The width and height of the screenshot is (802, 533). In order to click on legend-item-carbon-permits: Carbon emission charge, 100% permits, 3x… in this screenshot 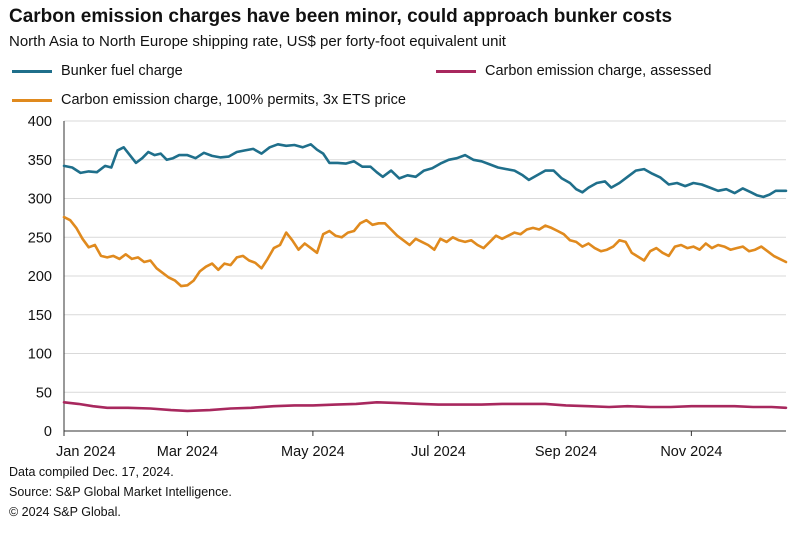, I will do `click(209, 100)`.